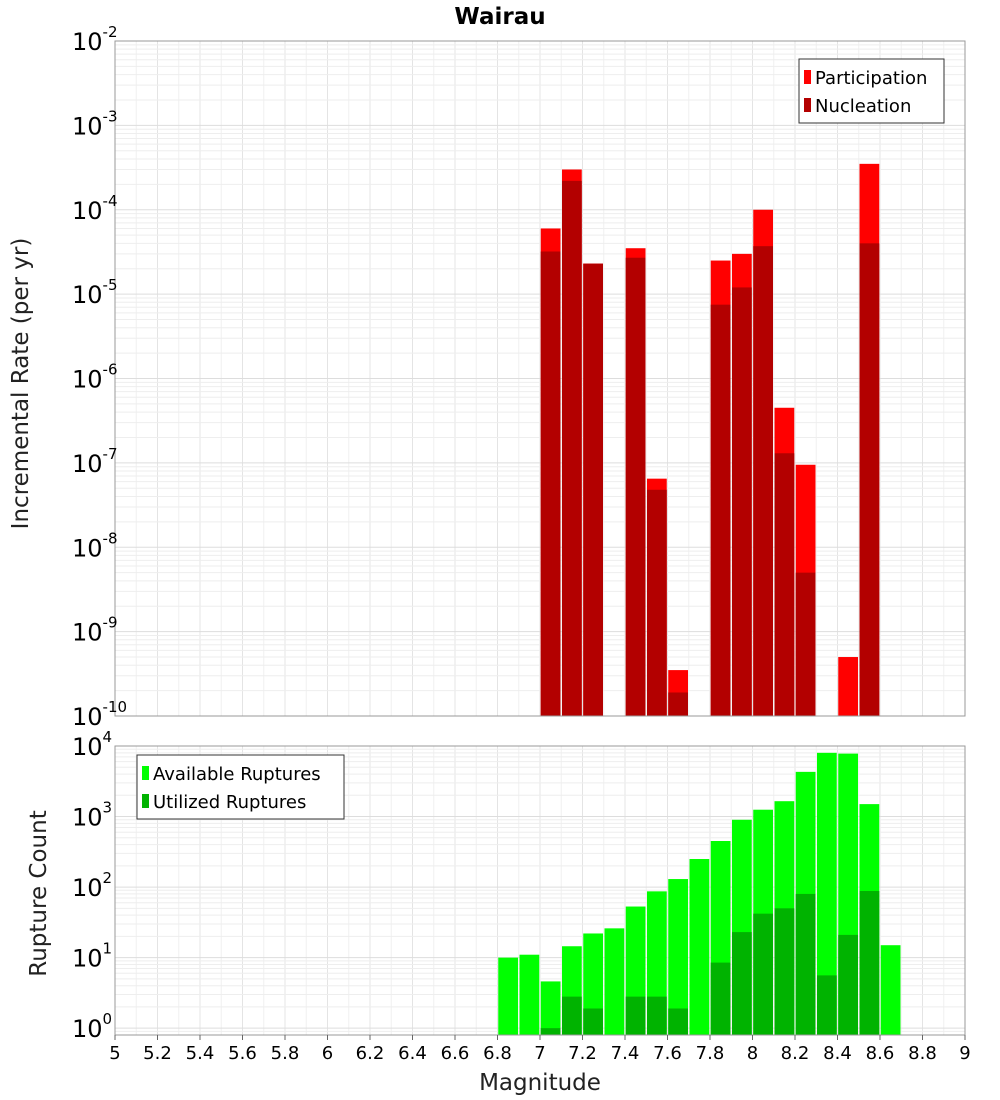  I want to click on legend-label: Available Ruptures, so click(237, 774).